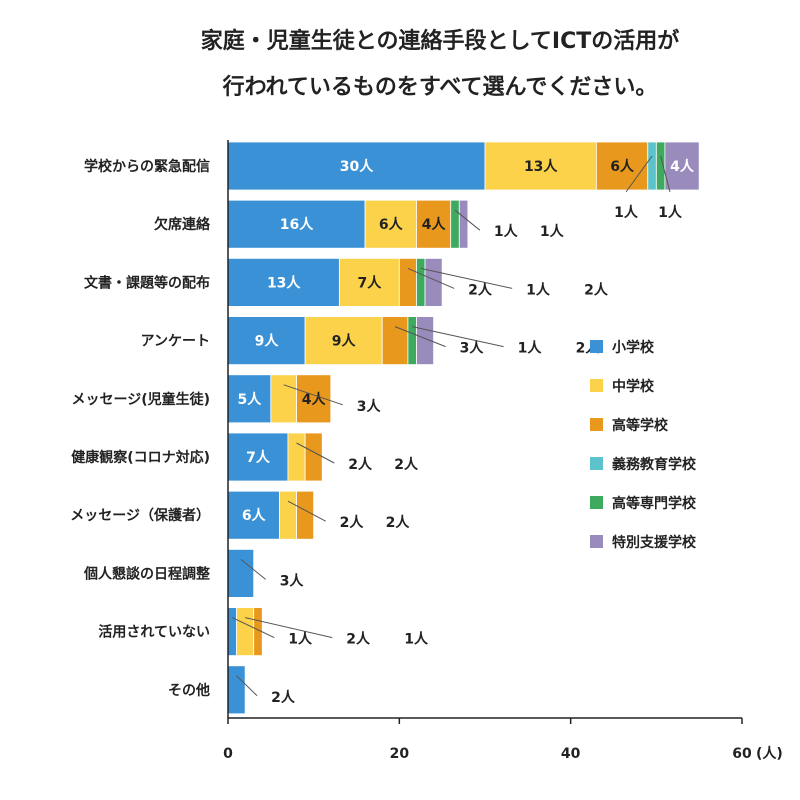  What do you see at coordinates (640, 425) in the screenshot?
I see `legend-label: 高等学校` at bounding box center [640, 425].